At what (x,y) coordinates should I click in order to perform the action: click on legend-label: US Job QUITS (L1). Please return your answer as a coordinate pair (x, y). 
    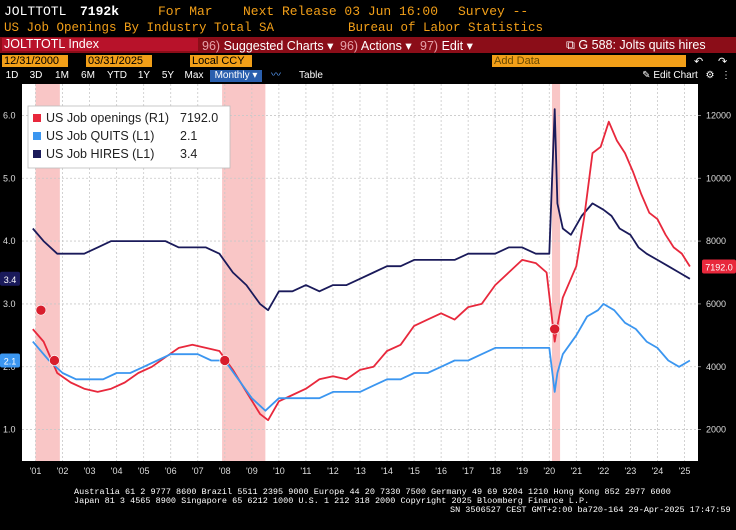
    Looking at the image, I should click on (100, 136).